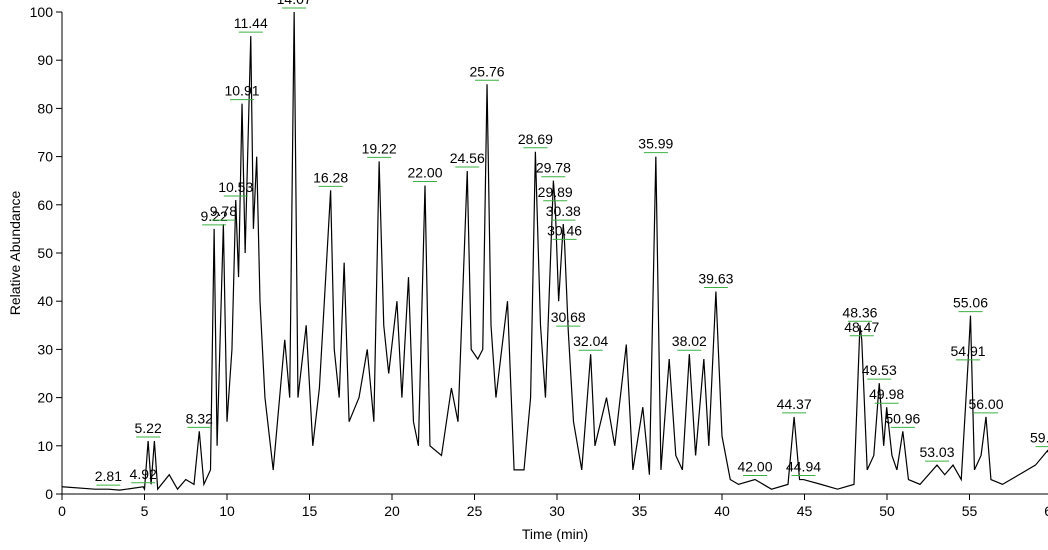  I want to click on peak-label: 25.76, so click(487, 71).